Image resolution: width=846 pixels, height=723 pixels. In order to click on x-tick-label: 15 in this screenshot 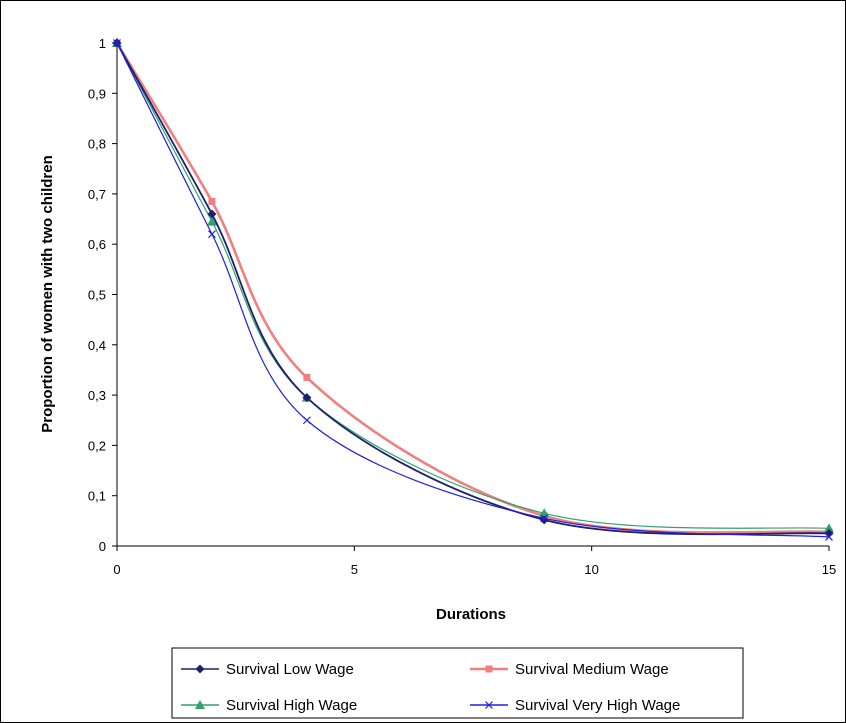, I will do `click(829, 569)`.